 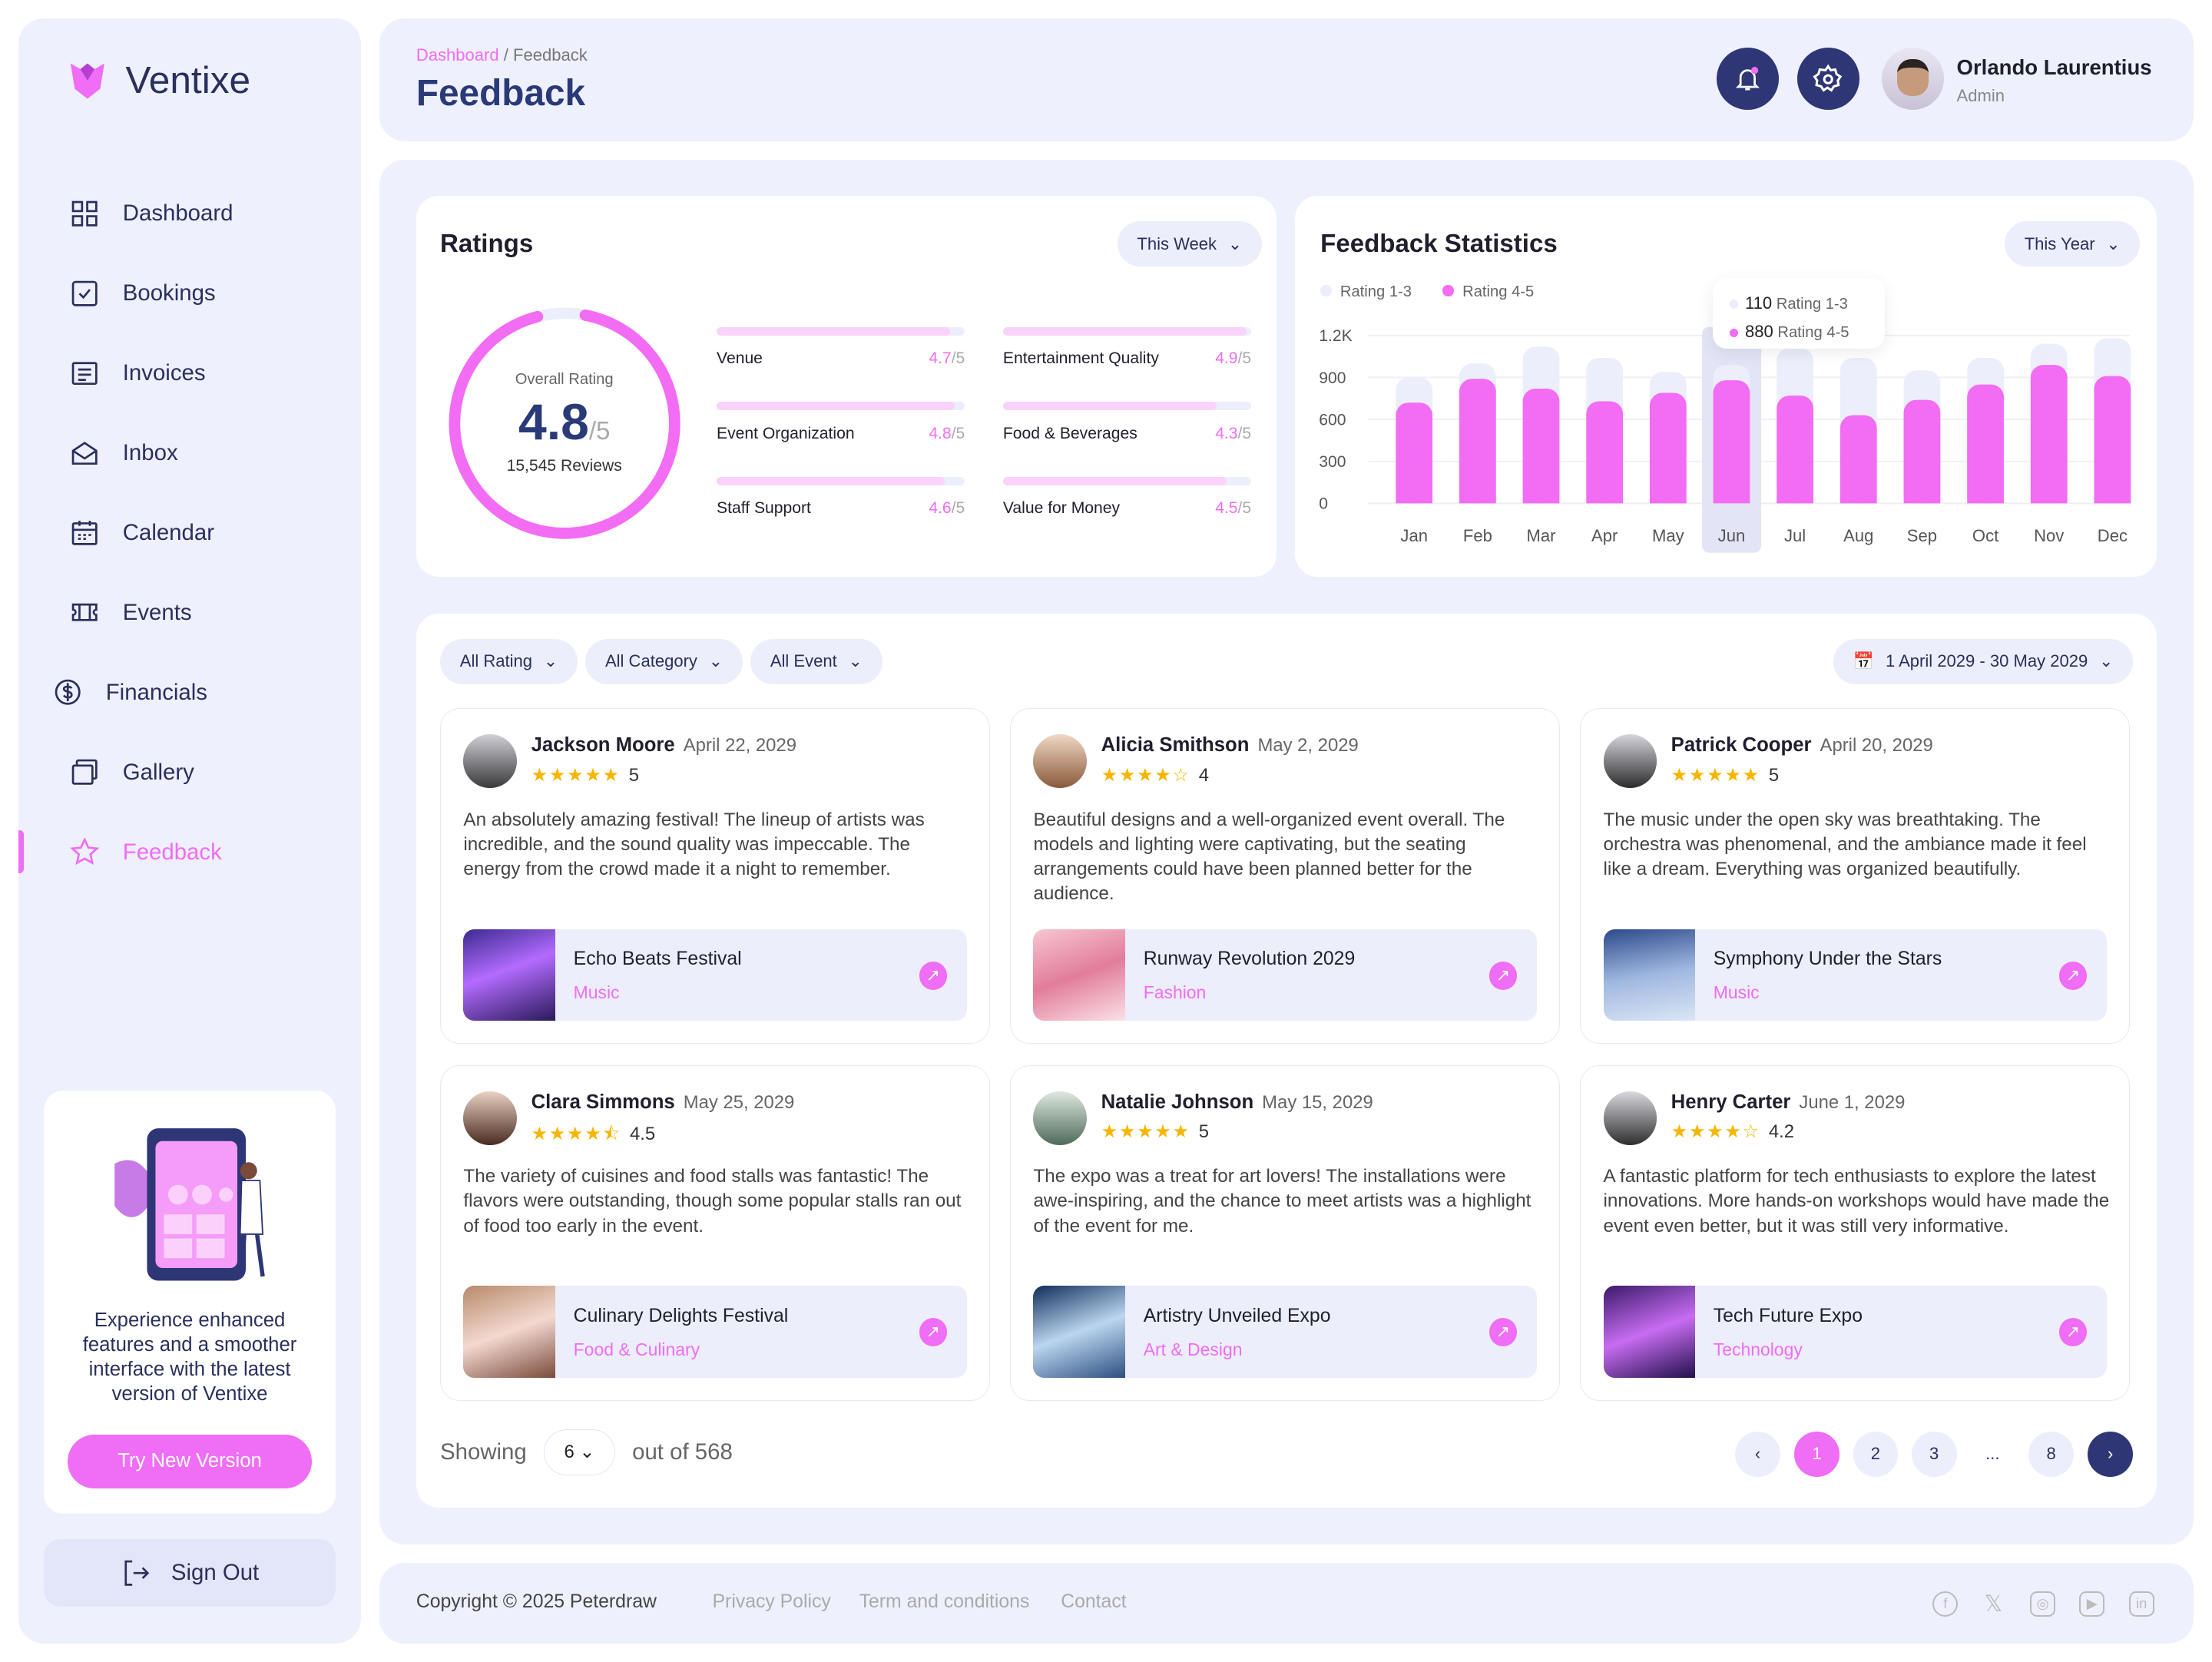 What do you see at coordinates (1094, 1601) in the screenshot?
I see `contact-link: Contact` at bounding box center [1094, 1601].